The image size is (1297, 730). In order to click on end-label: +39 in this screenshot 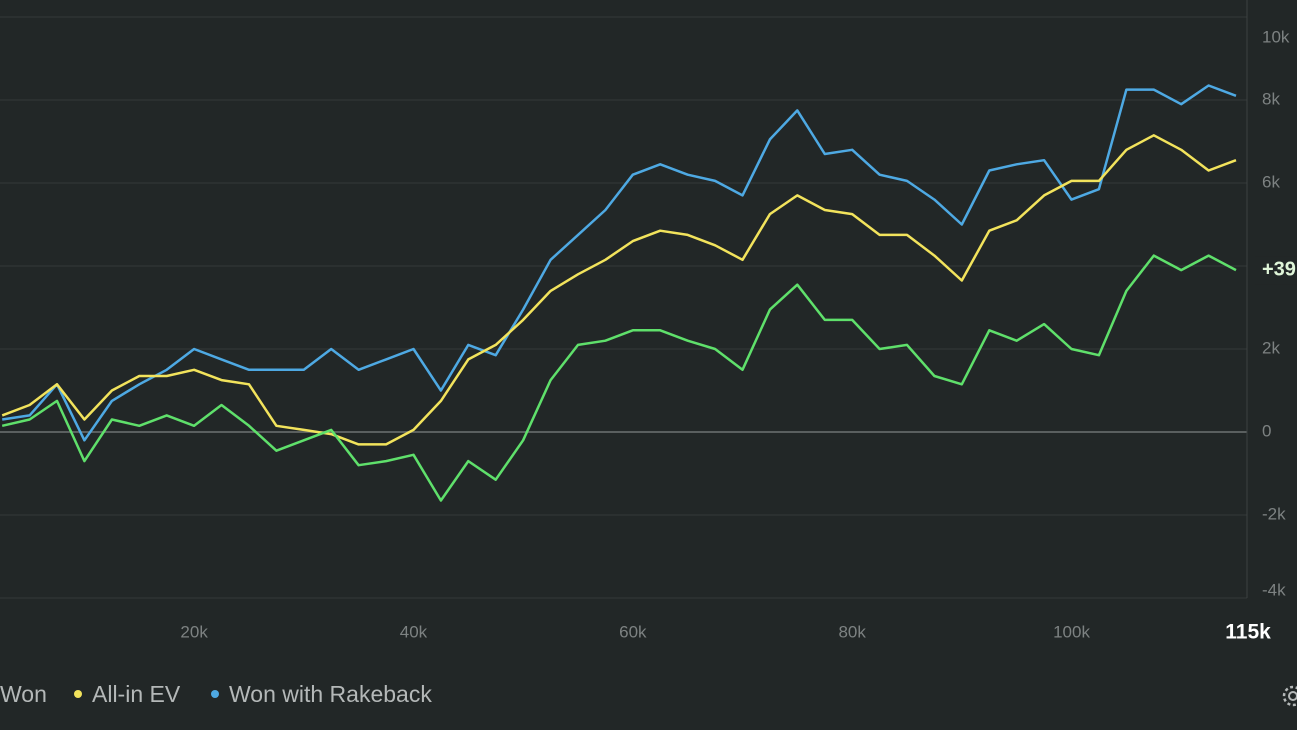, I will do `click(1279, 269)`.